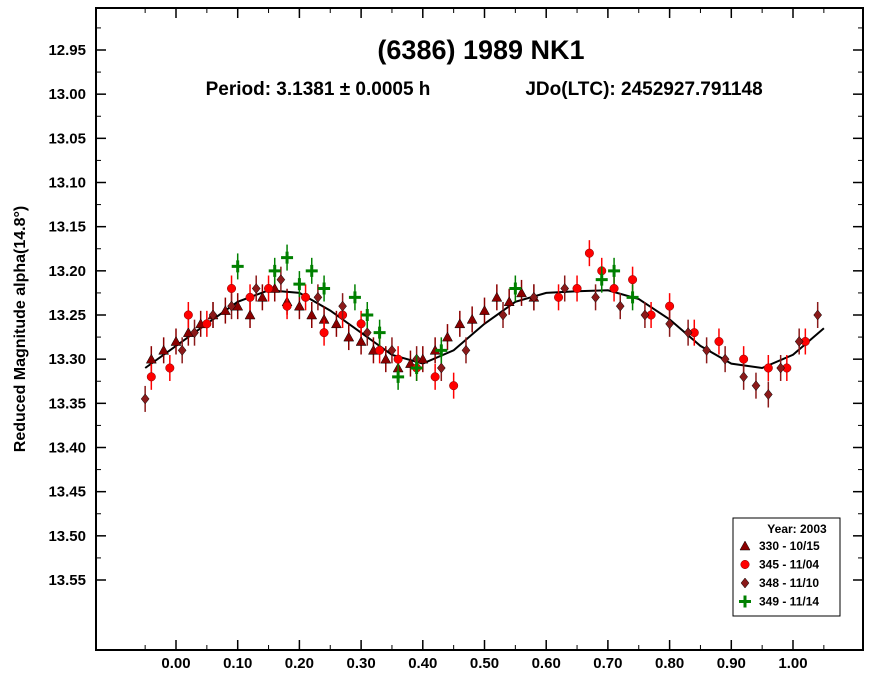 The height and width of the screenshot is (678, 879). What do you see at coordinates (67, 271) in the screenshot?
I see `y-tick-label: 13.20` at bounding box center [67, 271].